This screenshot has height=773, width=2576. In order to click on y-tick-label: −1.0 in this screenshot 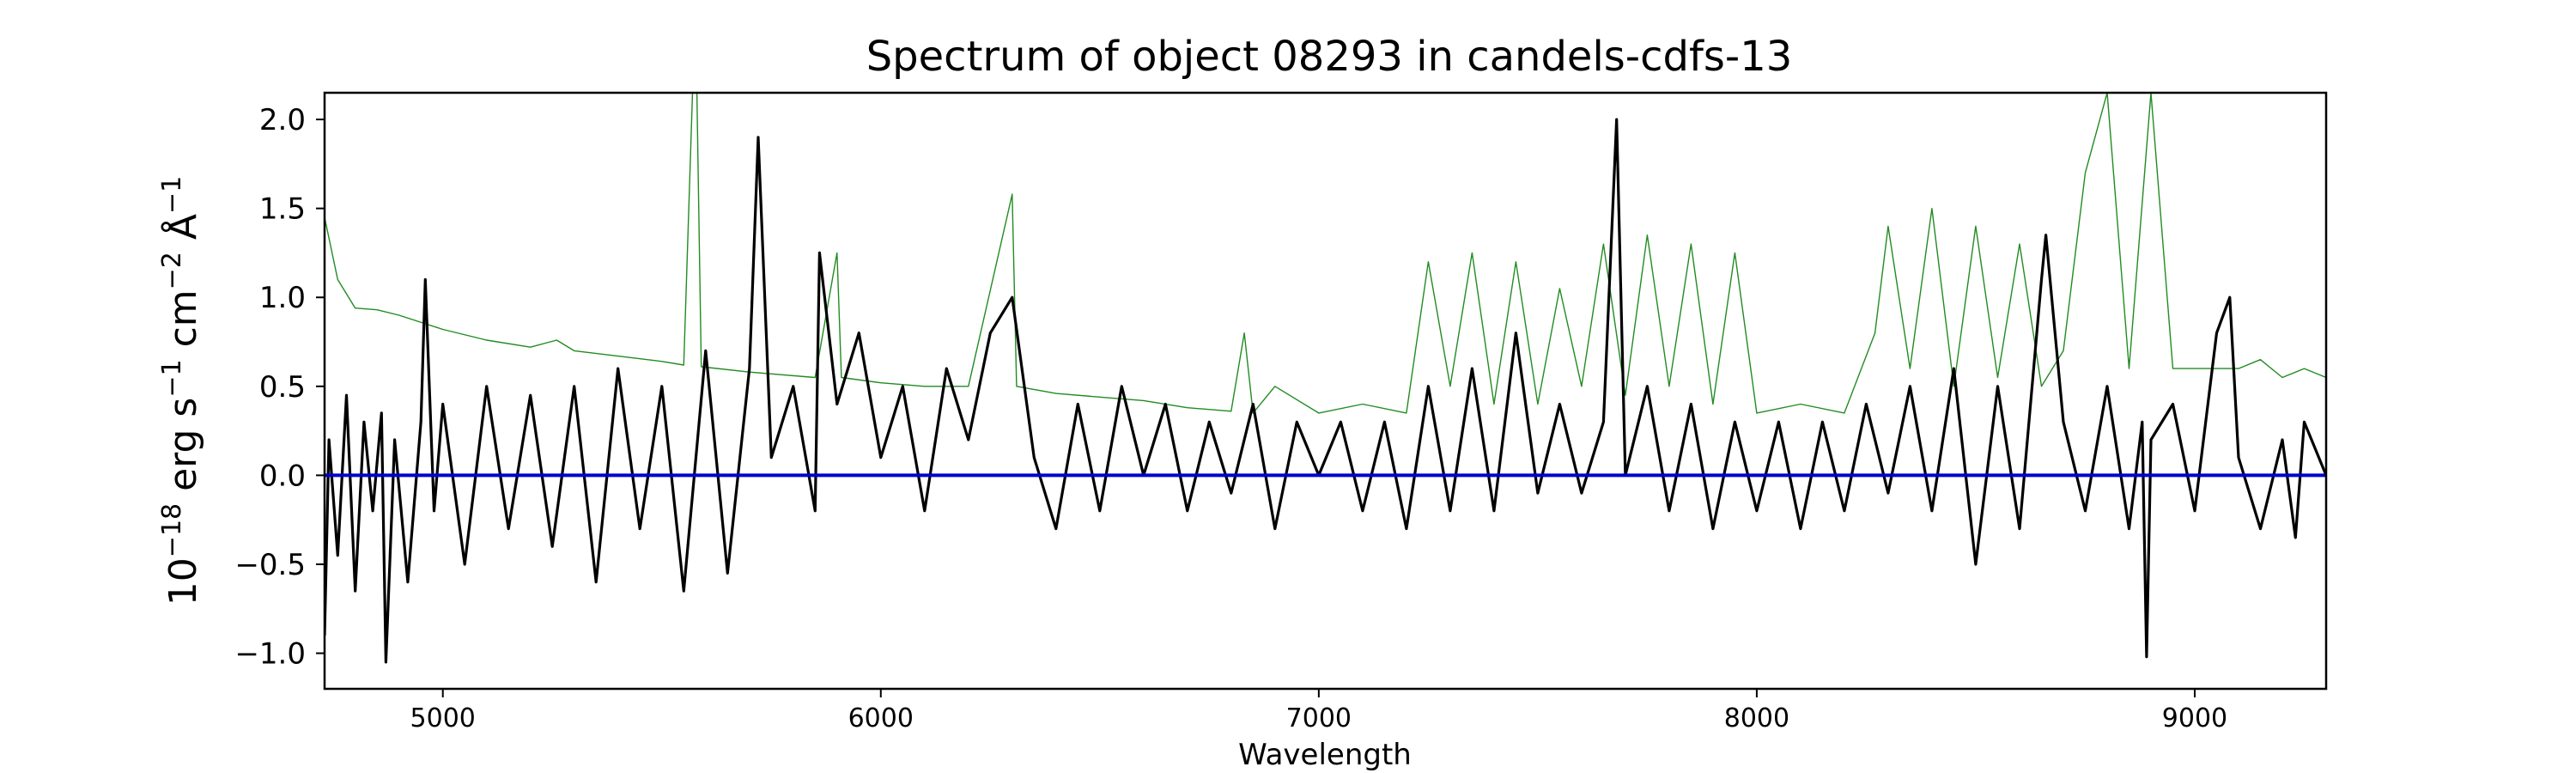, I will do `click(270, 654)`.